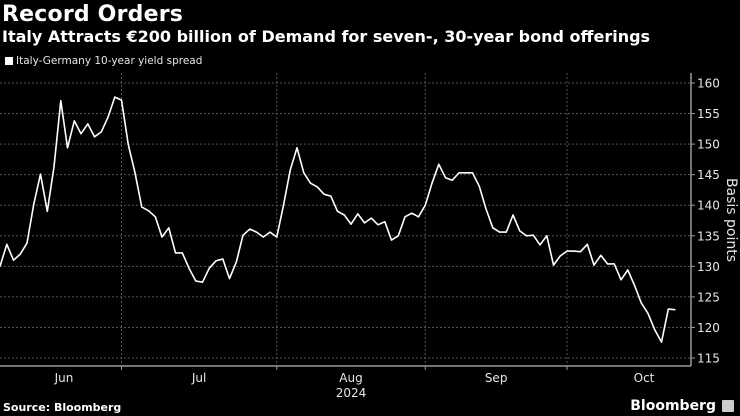  What do you see at coordinates (731, 220) in the screenshot?
I see `y-axis-label: Basis points` at bounding box center [731, 220].